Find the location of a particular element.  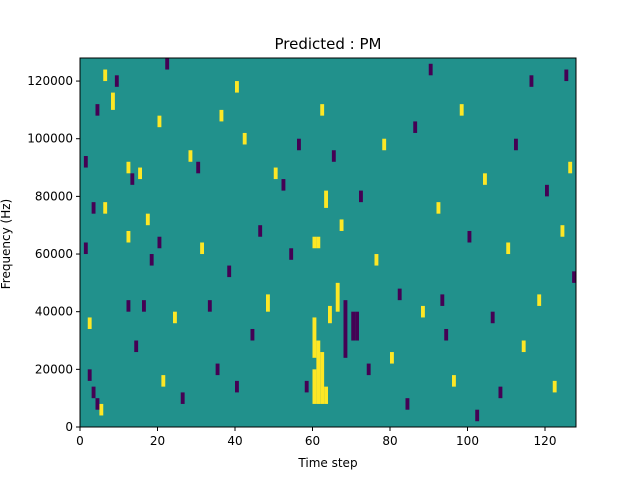

x-tick-label: 40 is located at coordinates (234, 441).